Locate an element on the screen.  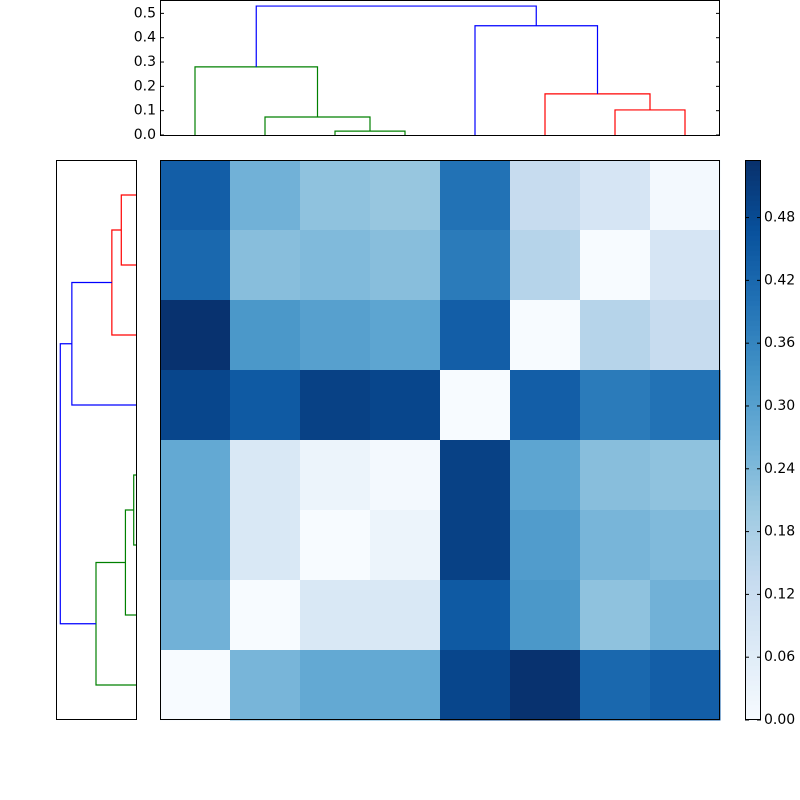
colorbar-tick-label: 0.12 is located at coordinates (779, 594).